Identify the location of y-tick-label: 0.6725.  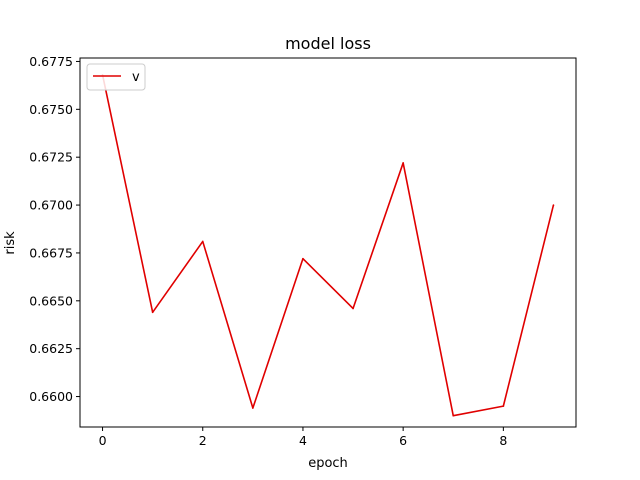
(51, 157).